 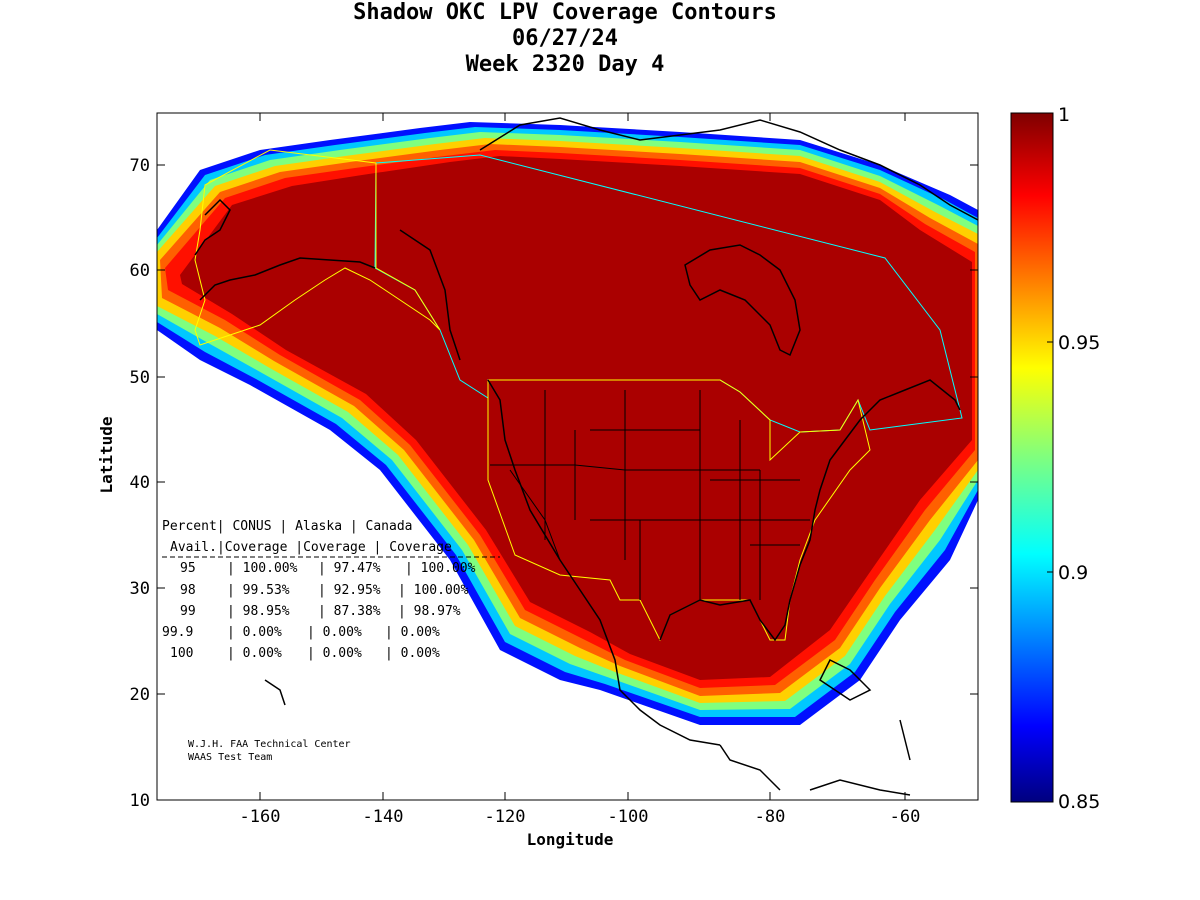 What do you see at coordinates (140, 801) in the screenshot?
I see `y-tick-label: 10` at bounding box center [140, 801].